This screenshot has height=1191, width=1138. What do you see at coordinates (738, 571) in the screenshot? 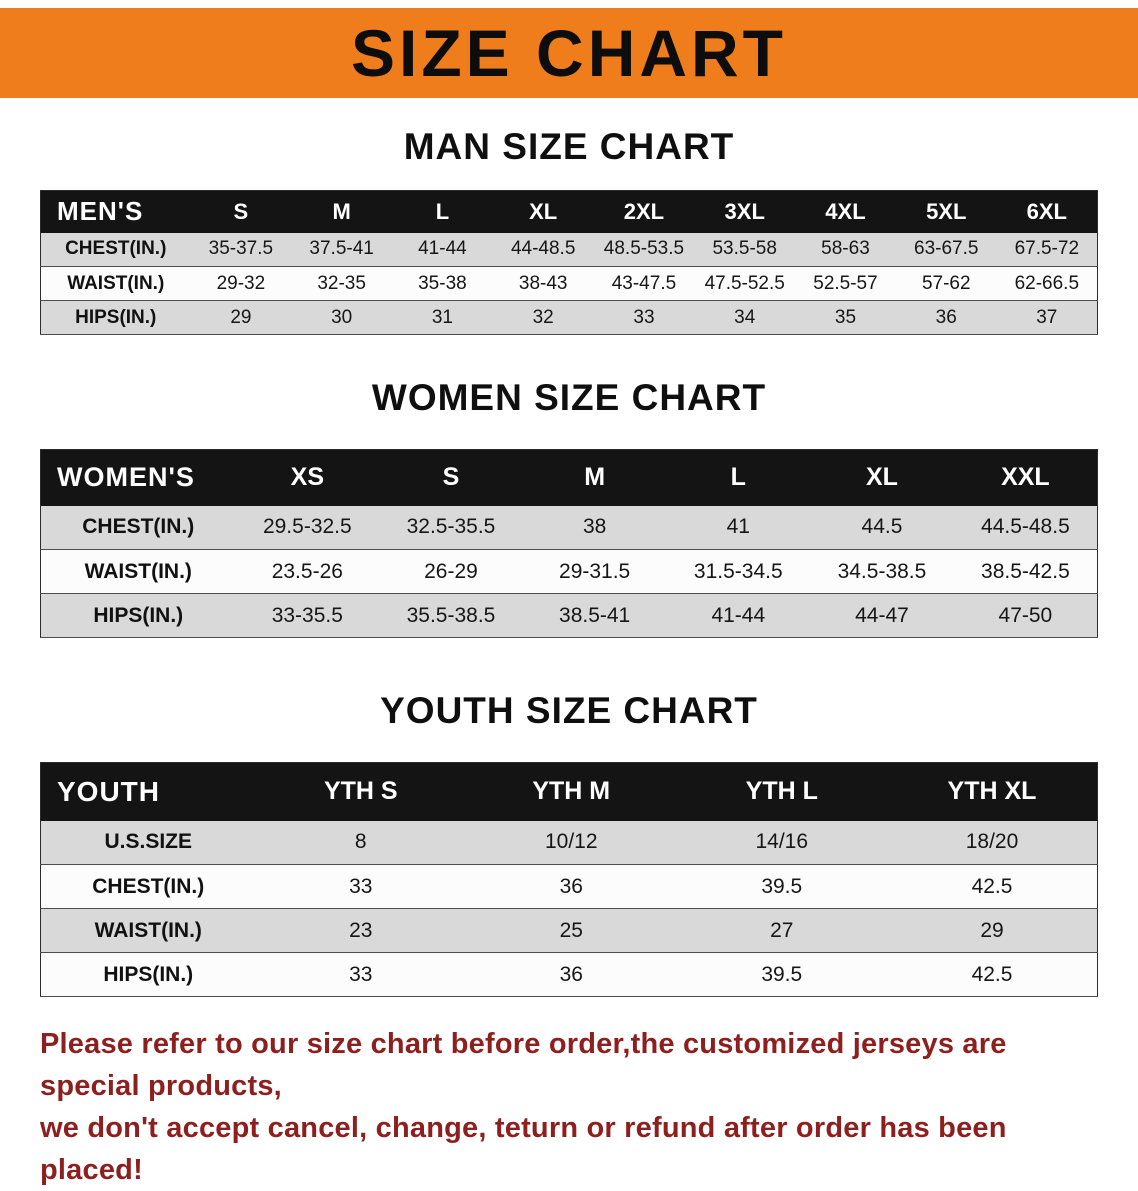
I see `size-value-cell: 31.5-34.5` at bounding box center [738, 571].